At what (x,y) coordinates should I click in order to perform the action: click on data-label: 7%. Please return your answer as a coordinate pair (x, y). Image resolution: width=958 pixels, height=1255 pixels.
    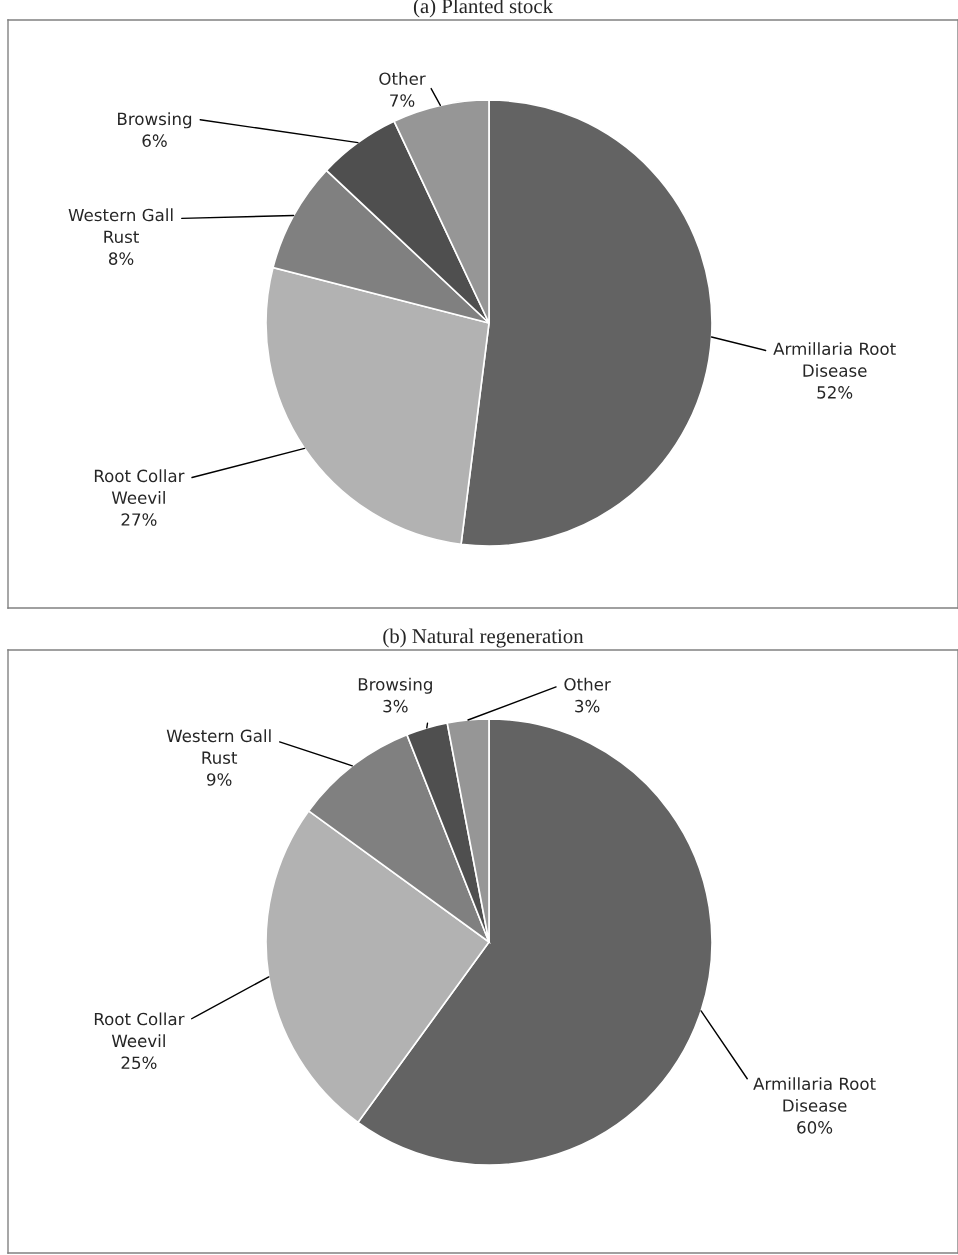
    Looking at the image, I should click on (402, 100).